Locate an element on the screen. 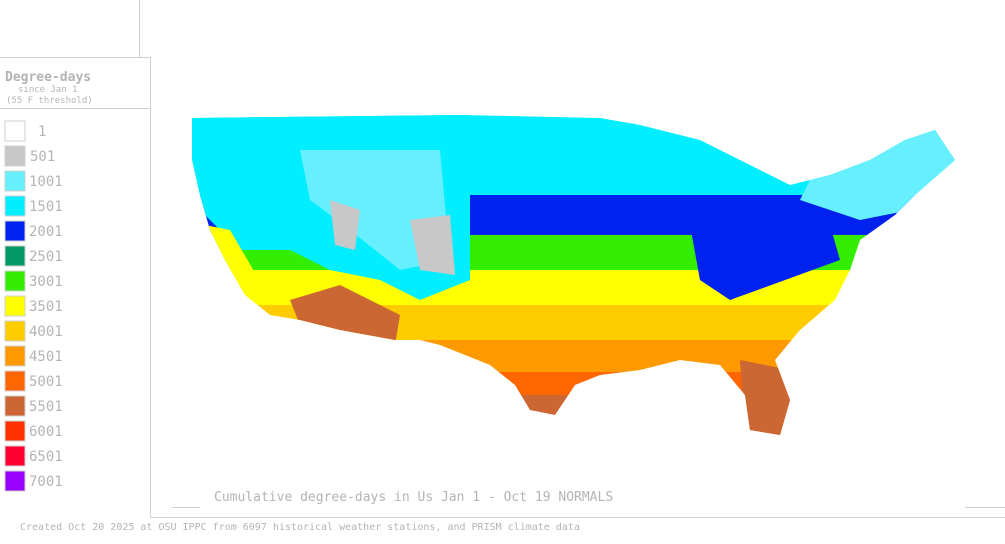 This screenshot has width=1005, height=544. legend-label: 3501 is located at coordinates (46, 307).